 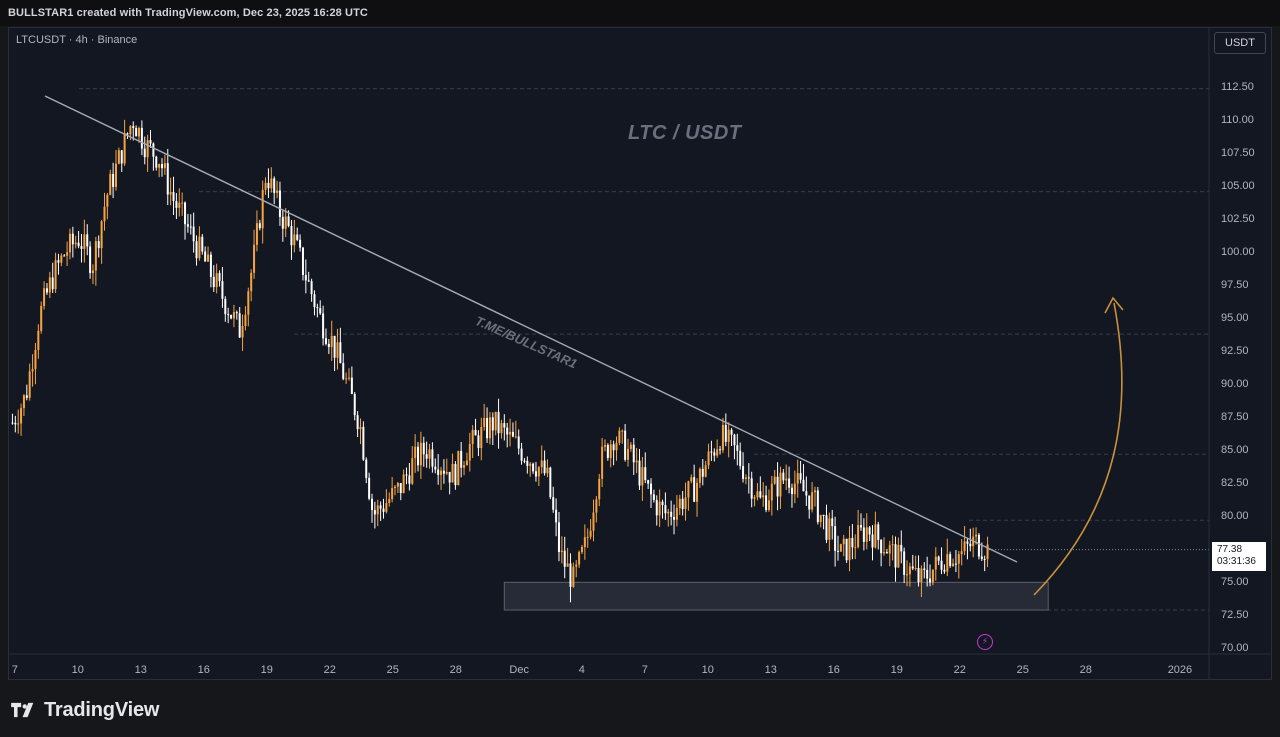 What do you see at coordinates (985, 642) in the screenshot?
I see `lightning-alert-icon: ⚡` at bounding box center [985, 642].